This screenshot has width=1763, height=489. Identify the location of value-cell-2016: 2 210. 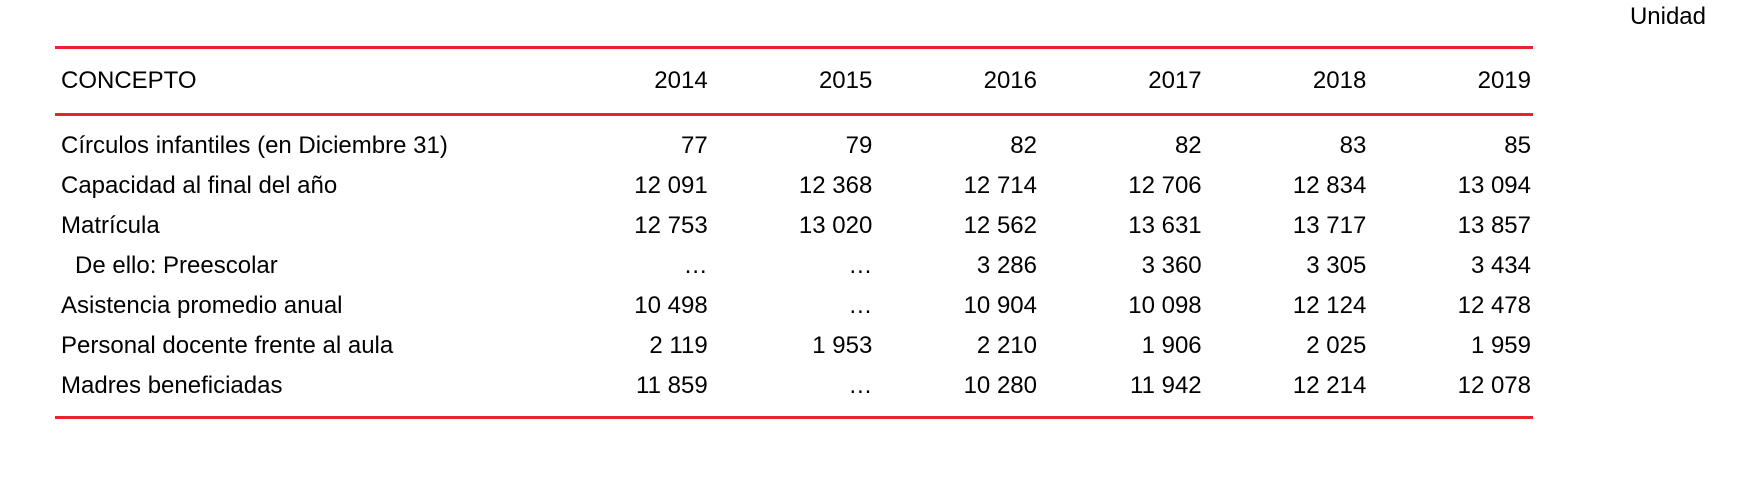
(1006, 345).